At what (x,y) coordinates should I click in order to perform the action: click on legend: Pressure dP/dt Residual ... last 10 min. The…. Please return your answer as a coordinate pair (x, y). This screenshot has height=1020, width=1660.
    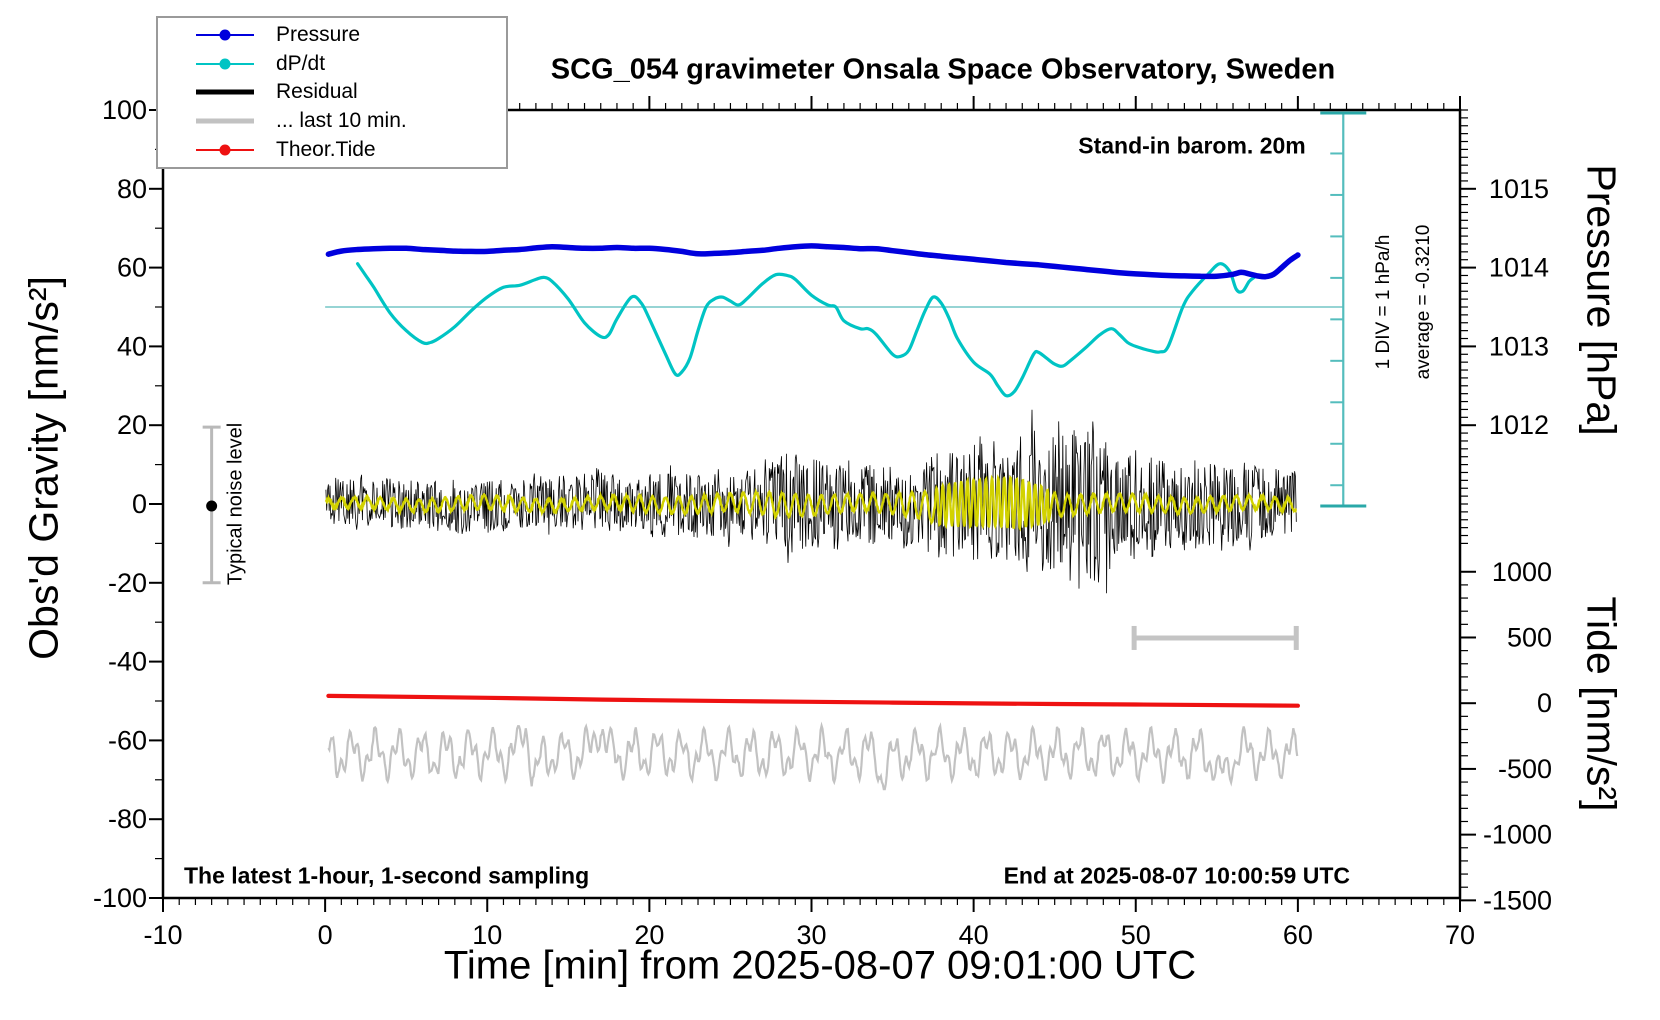
    Looking at the image, I should click on (332, 92).